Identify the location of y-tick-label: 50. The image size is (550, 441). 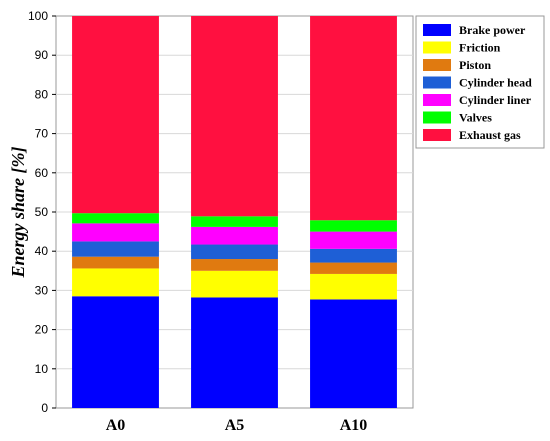
(42, 212).